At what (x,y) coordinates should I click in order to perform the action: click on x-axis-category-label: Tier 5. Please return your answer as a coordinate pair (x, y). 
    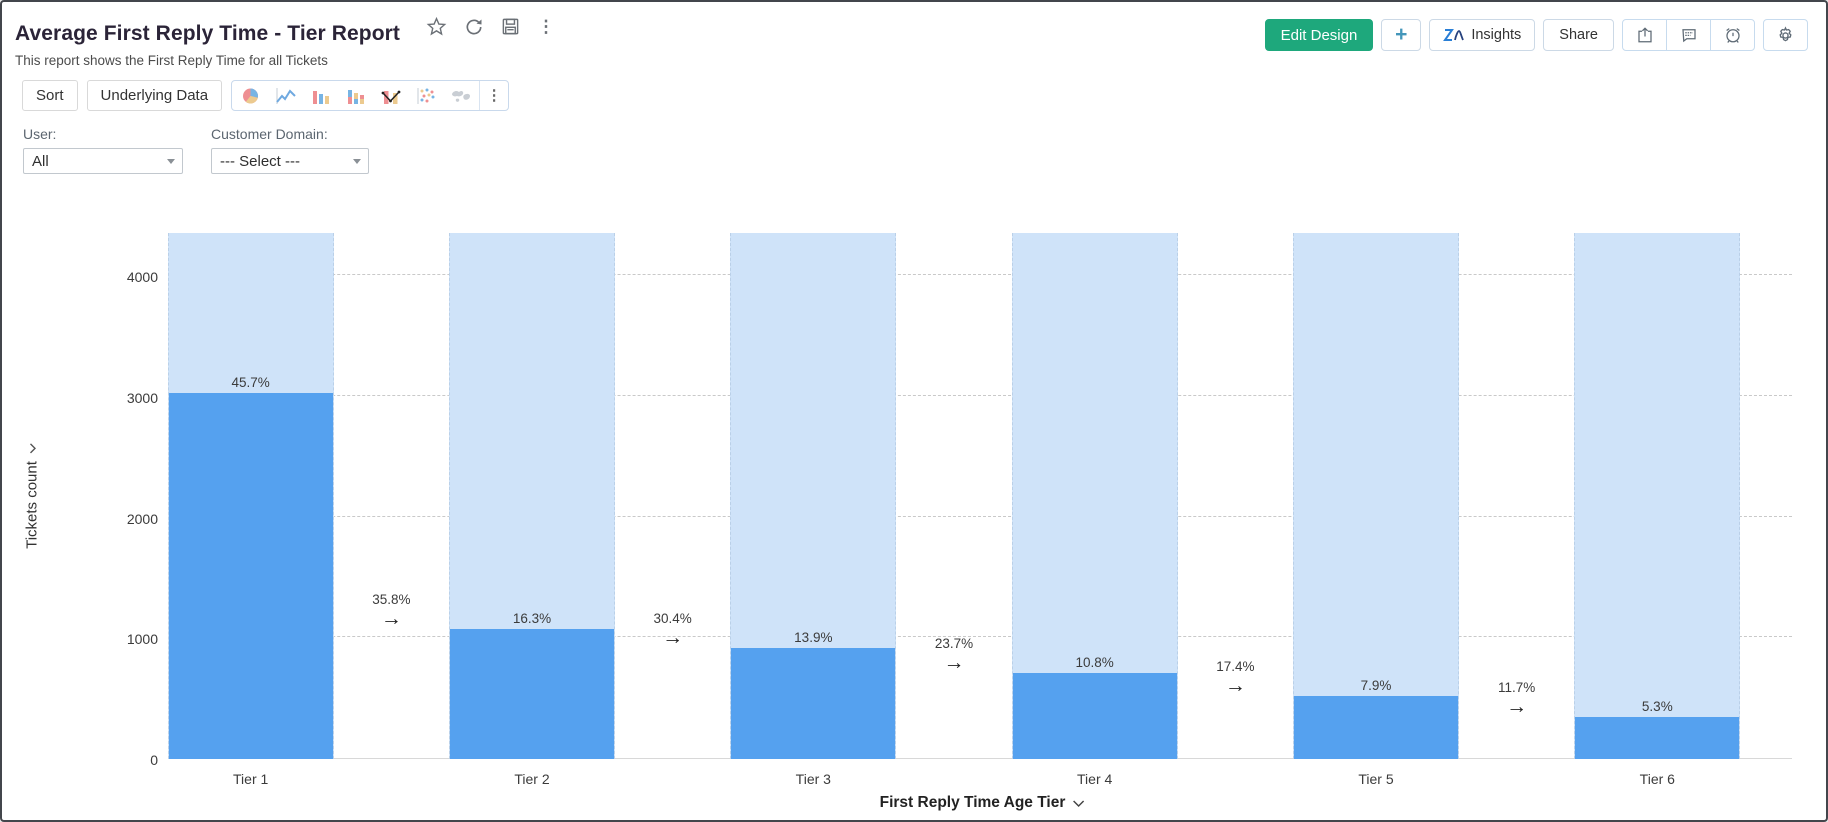
    Looking at the image, I should click on (1376, 779).